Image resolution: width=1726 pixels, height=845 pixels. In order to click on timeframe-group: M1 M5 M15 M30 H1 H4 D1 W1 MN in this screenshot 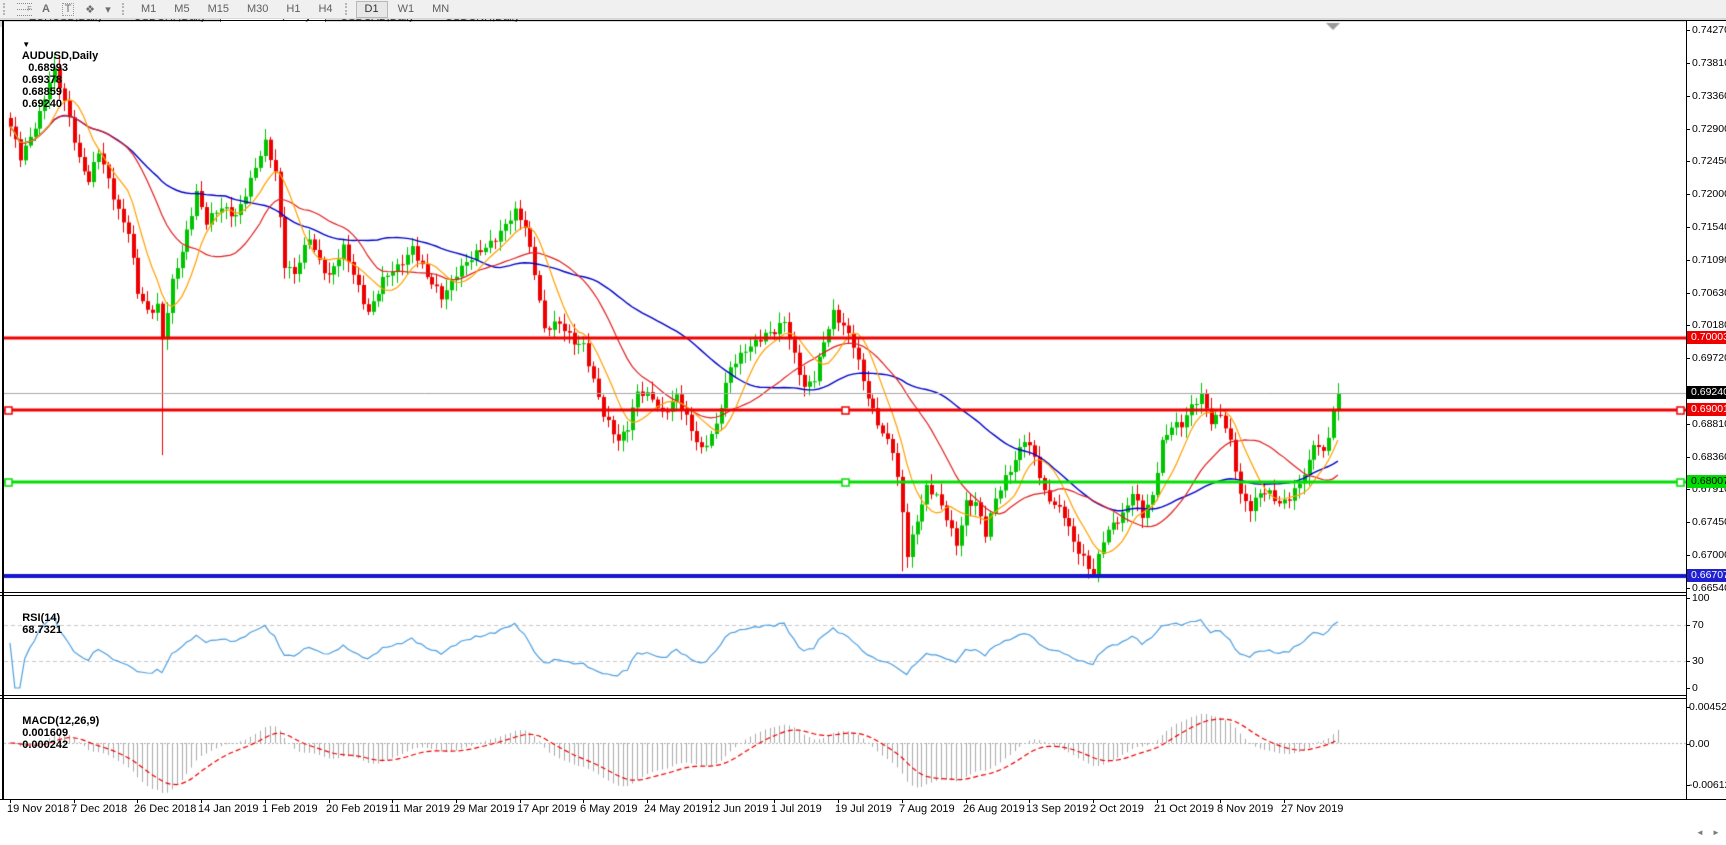, I will do `click(295, 9)`.